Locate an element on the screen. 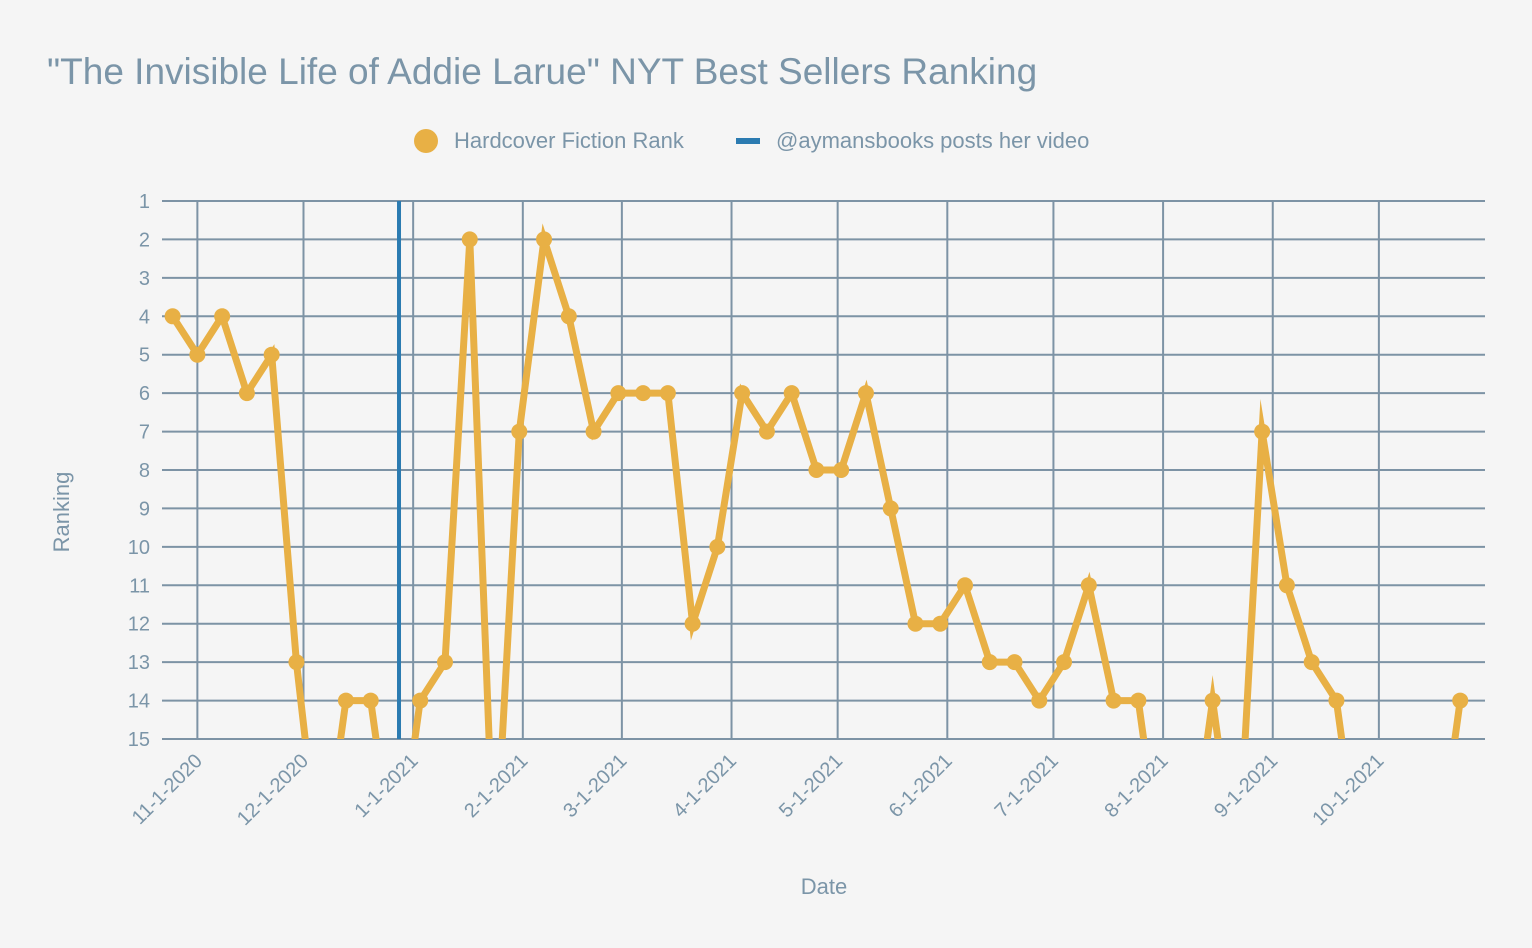 This screenshot has height=948, width=1532. x-tick-label: 8-1-2021 is located at coordinates (1136, 786).